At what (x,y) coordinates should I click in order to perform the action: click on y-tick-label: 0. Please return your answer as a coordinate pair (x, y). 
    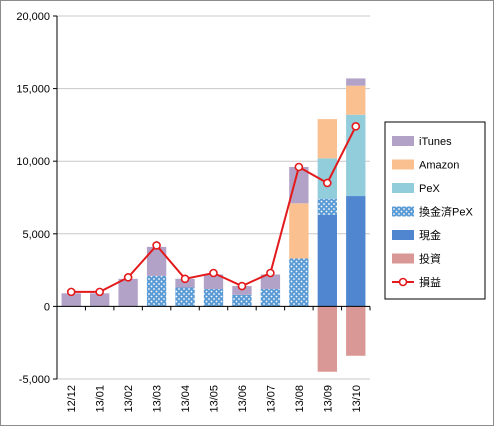
    Looking at the image, I should click on (47, 307).